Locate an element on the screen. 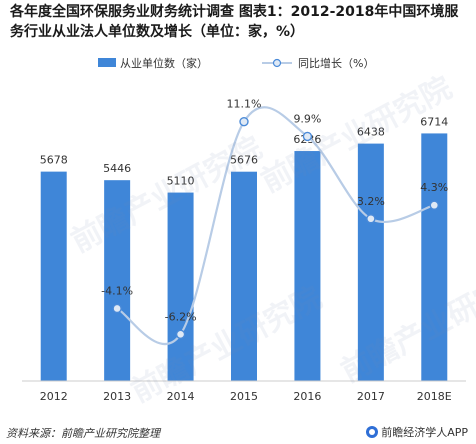  x-tick-label: 2014 is located at coordinates (181, 396).